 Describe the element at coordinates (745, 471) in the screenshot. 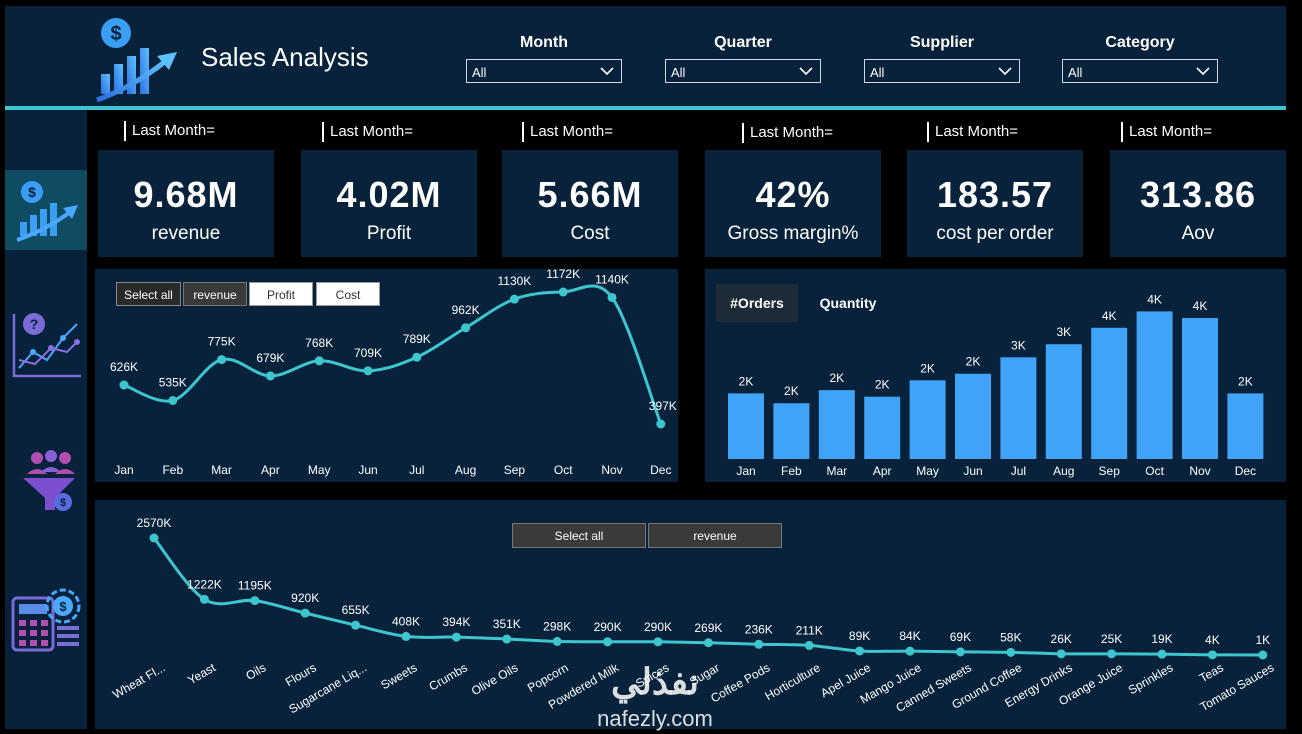

I see `x-tick-label: Jan` at that location.